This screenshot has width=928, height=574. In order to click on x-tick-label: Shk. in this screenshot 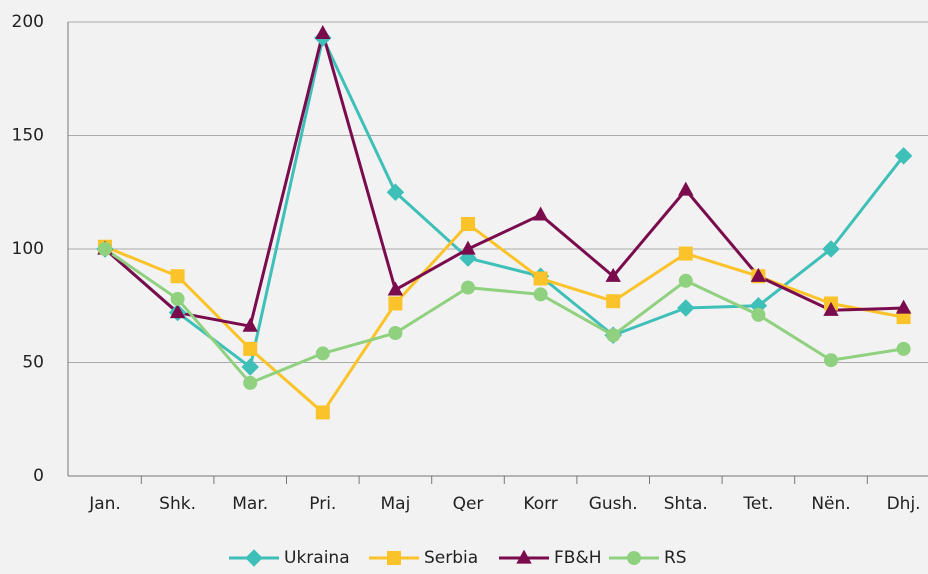, I will do `click(177, 504)`.